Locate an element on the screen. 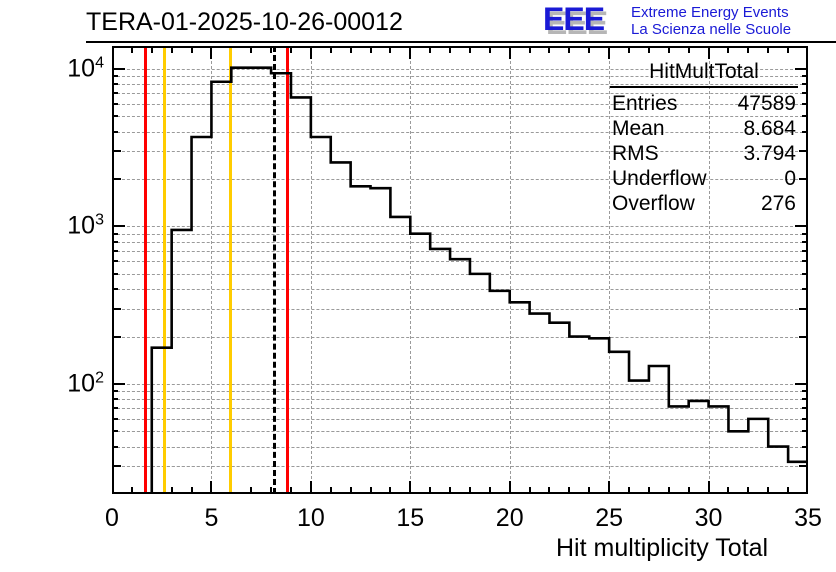  stats-row-key: Underflow is located at coordinates (659, 178).